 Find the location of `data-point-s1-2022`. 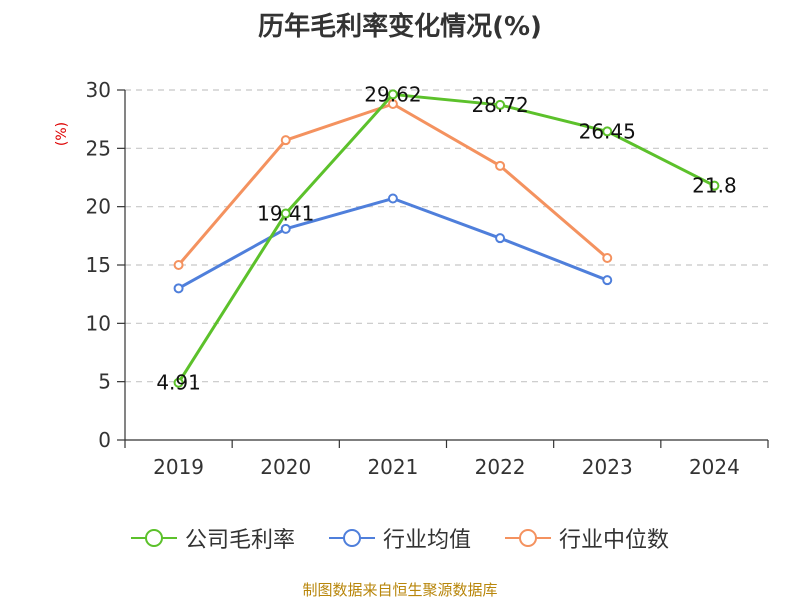

data-point-s1-2022 is located at coordinates (500, 238).